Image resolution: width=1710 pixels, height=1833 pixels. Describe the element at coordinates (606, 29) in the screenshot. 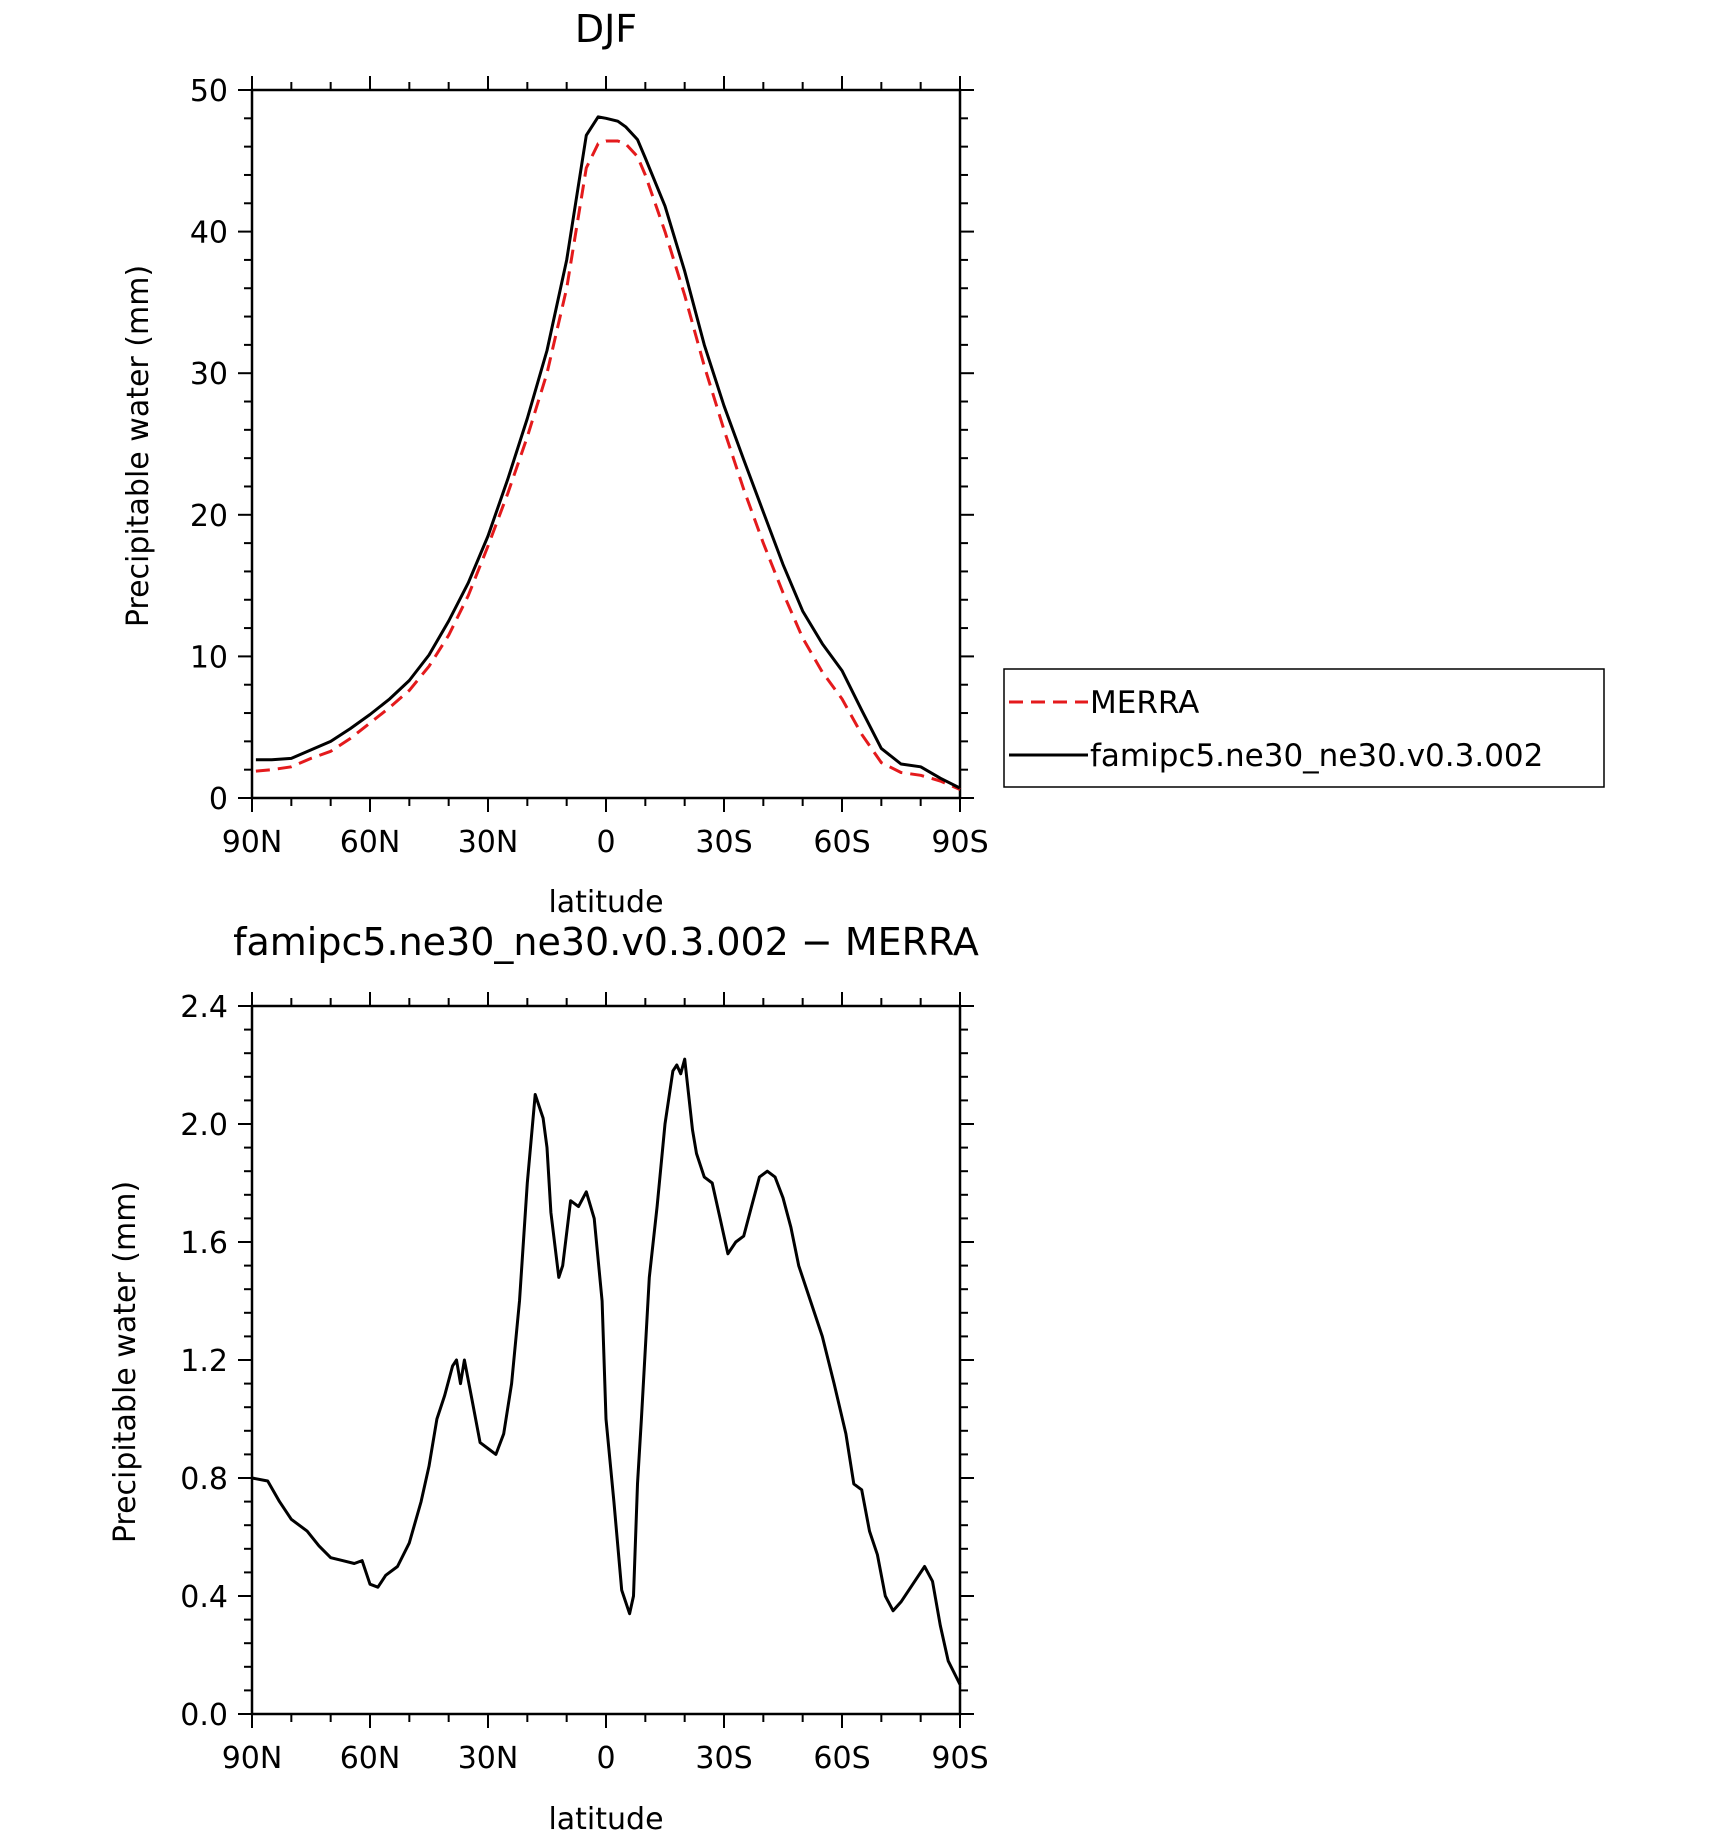

I see `top-chart-title: DJF` at that location.